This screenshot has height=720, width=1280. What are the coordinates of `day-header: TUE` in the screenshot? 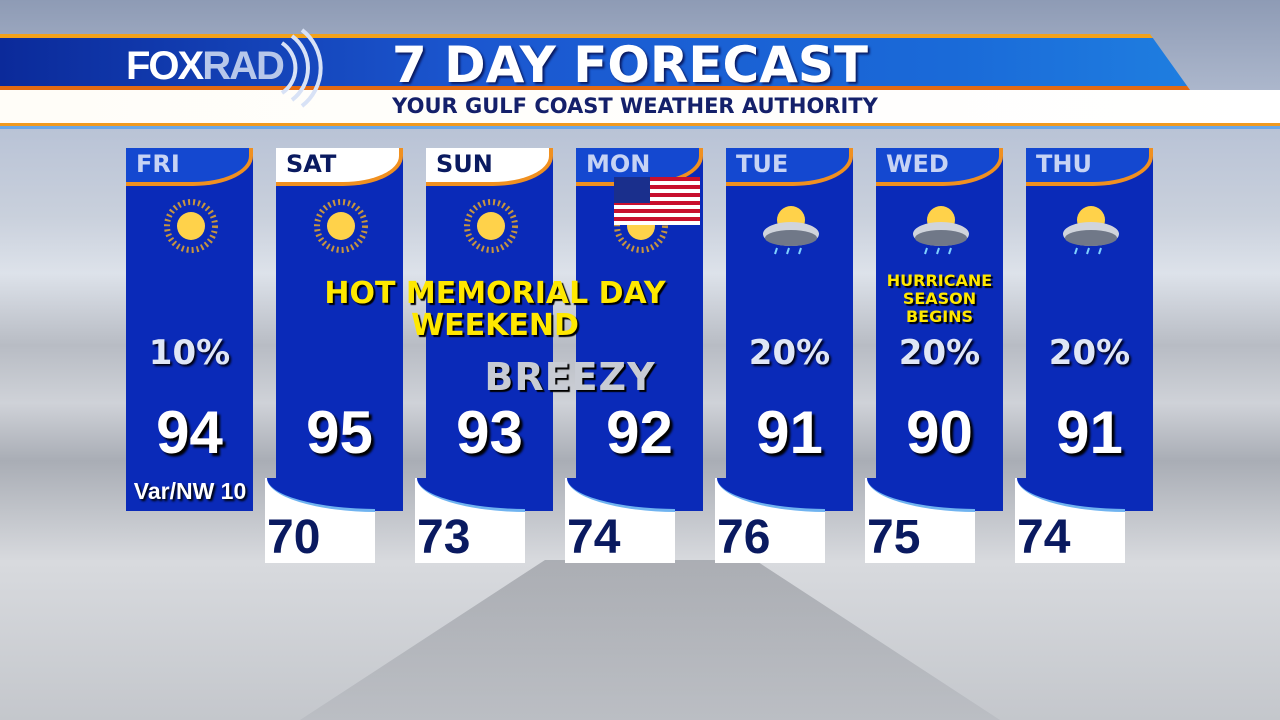 It's located at (789, 167).